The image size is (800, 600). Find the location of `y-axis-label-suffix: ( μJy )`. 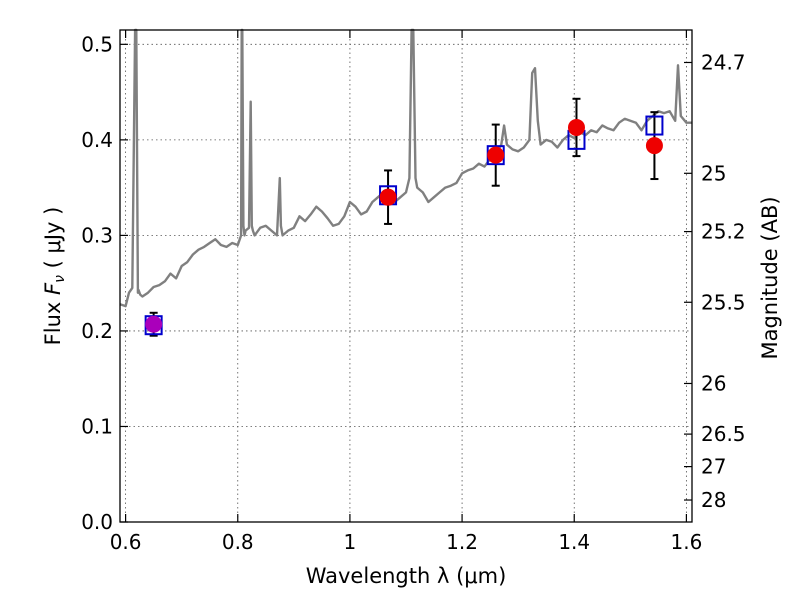

y-axis-label-suffix: ( μJy ) is located at coordinates (53, 241).